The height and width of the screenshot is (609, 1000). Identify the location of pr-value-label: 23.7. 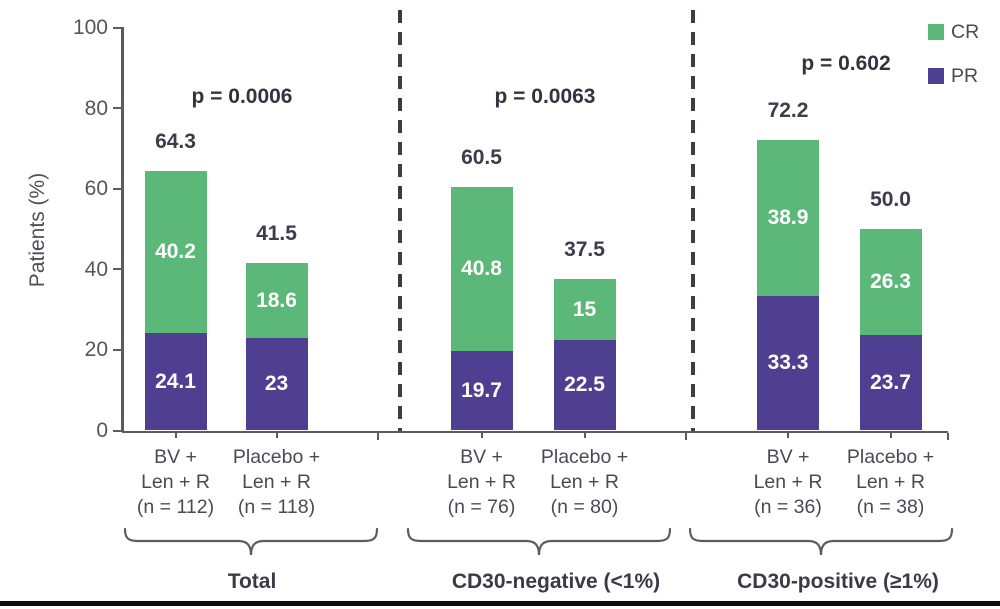
(890, 382).